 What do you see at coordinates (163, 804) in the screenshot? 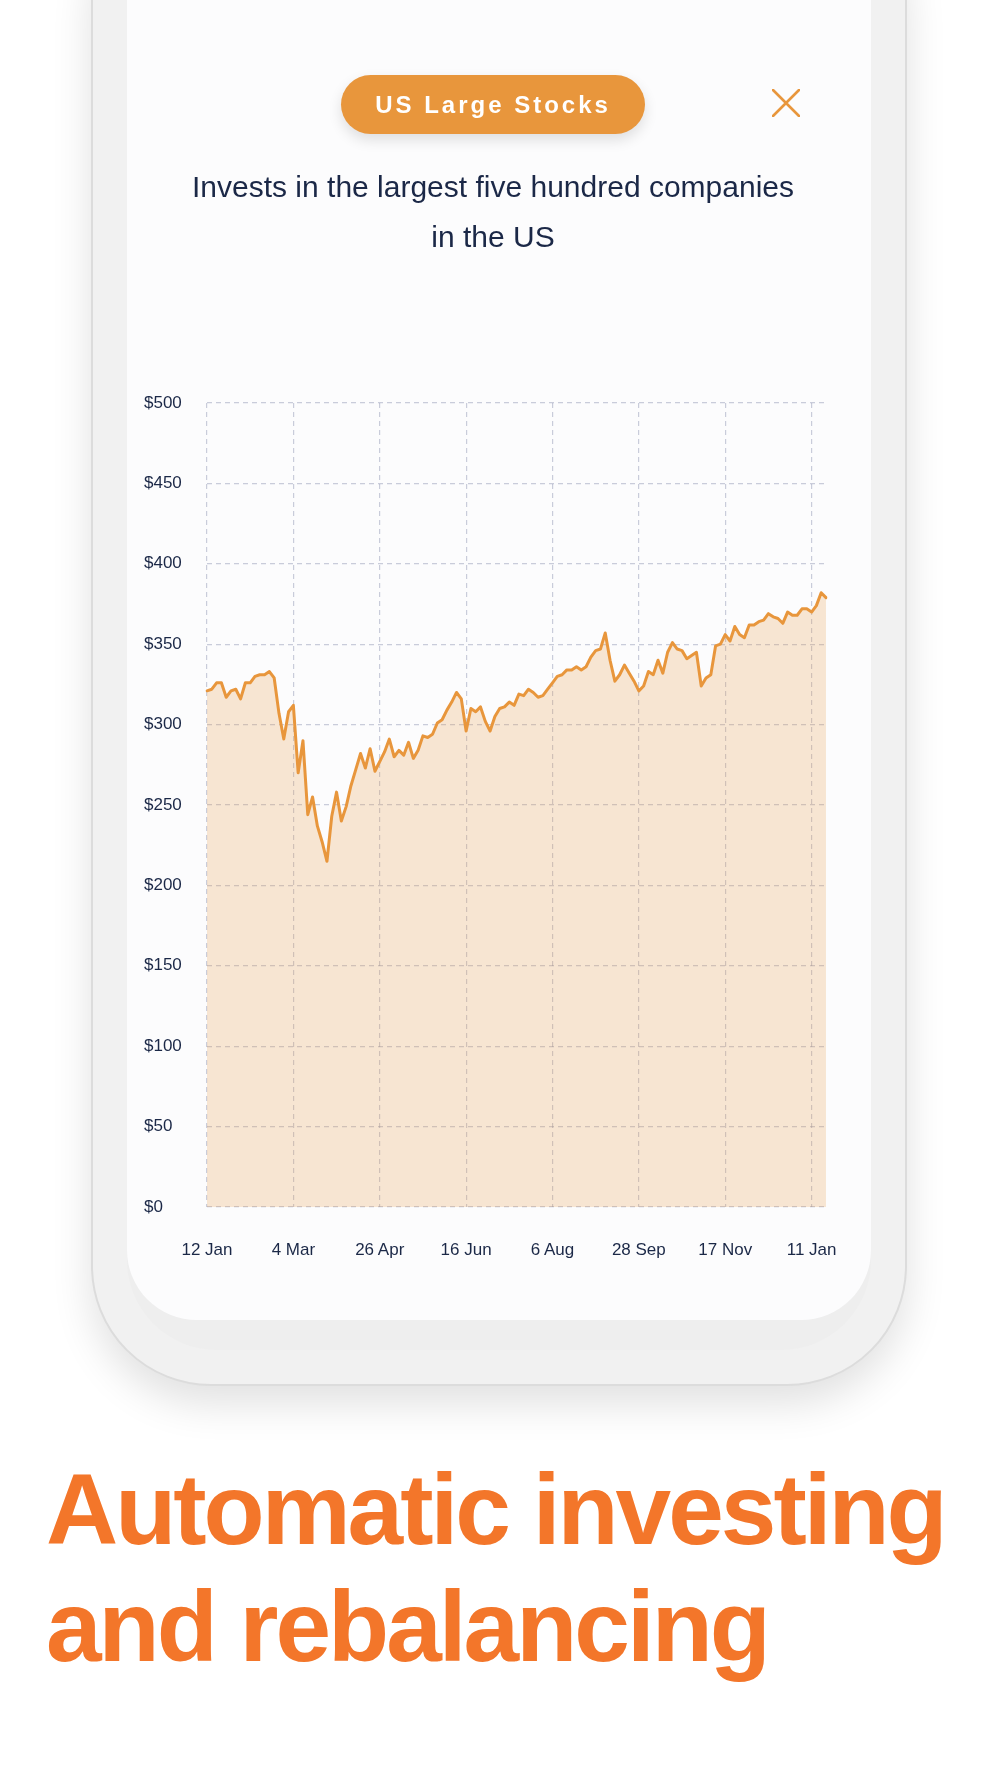
I see `y-tick-label: $250` at bounding box center [163, 804].